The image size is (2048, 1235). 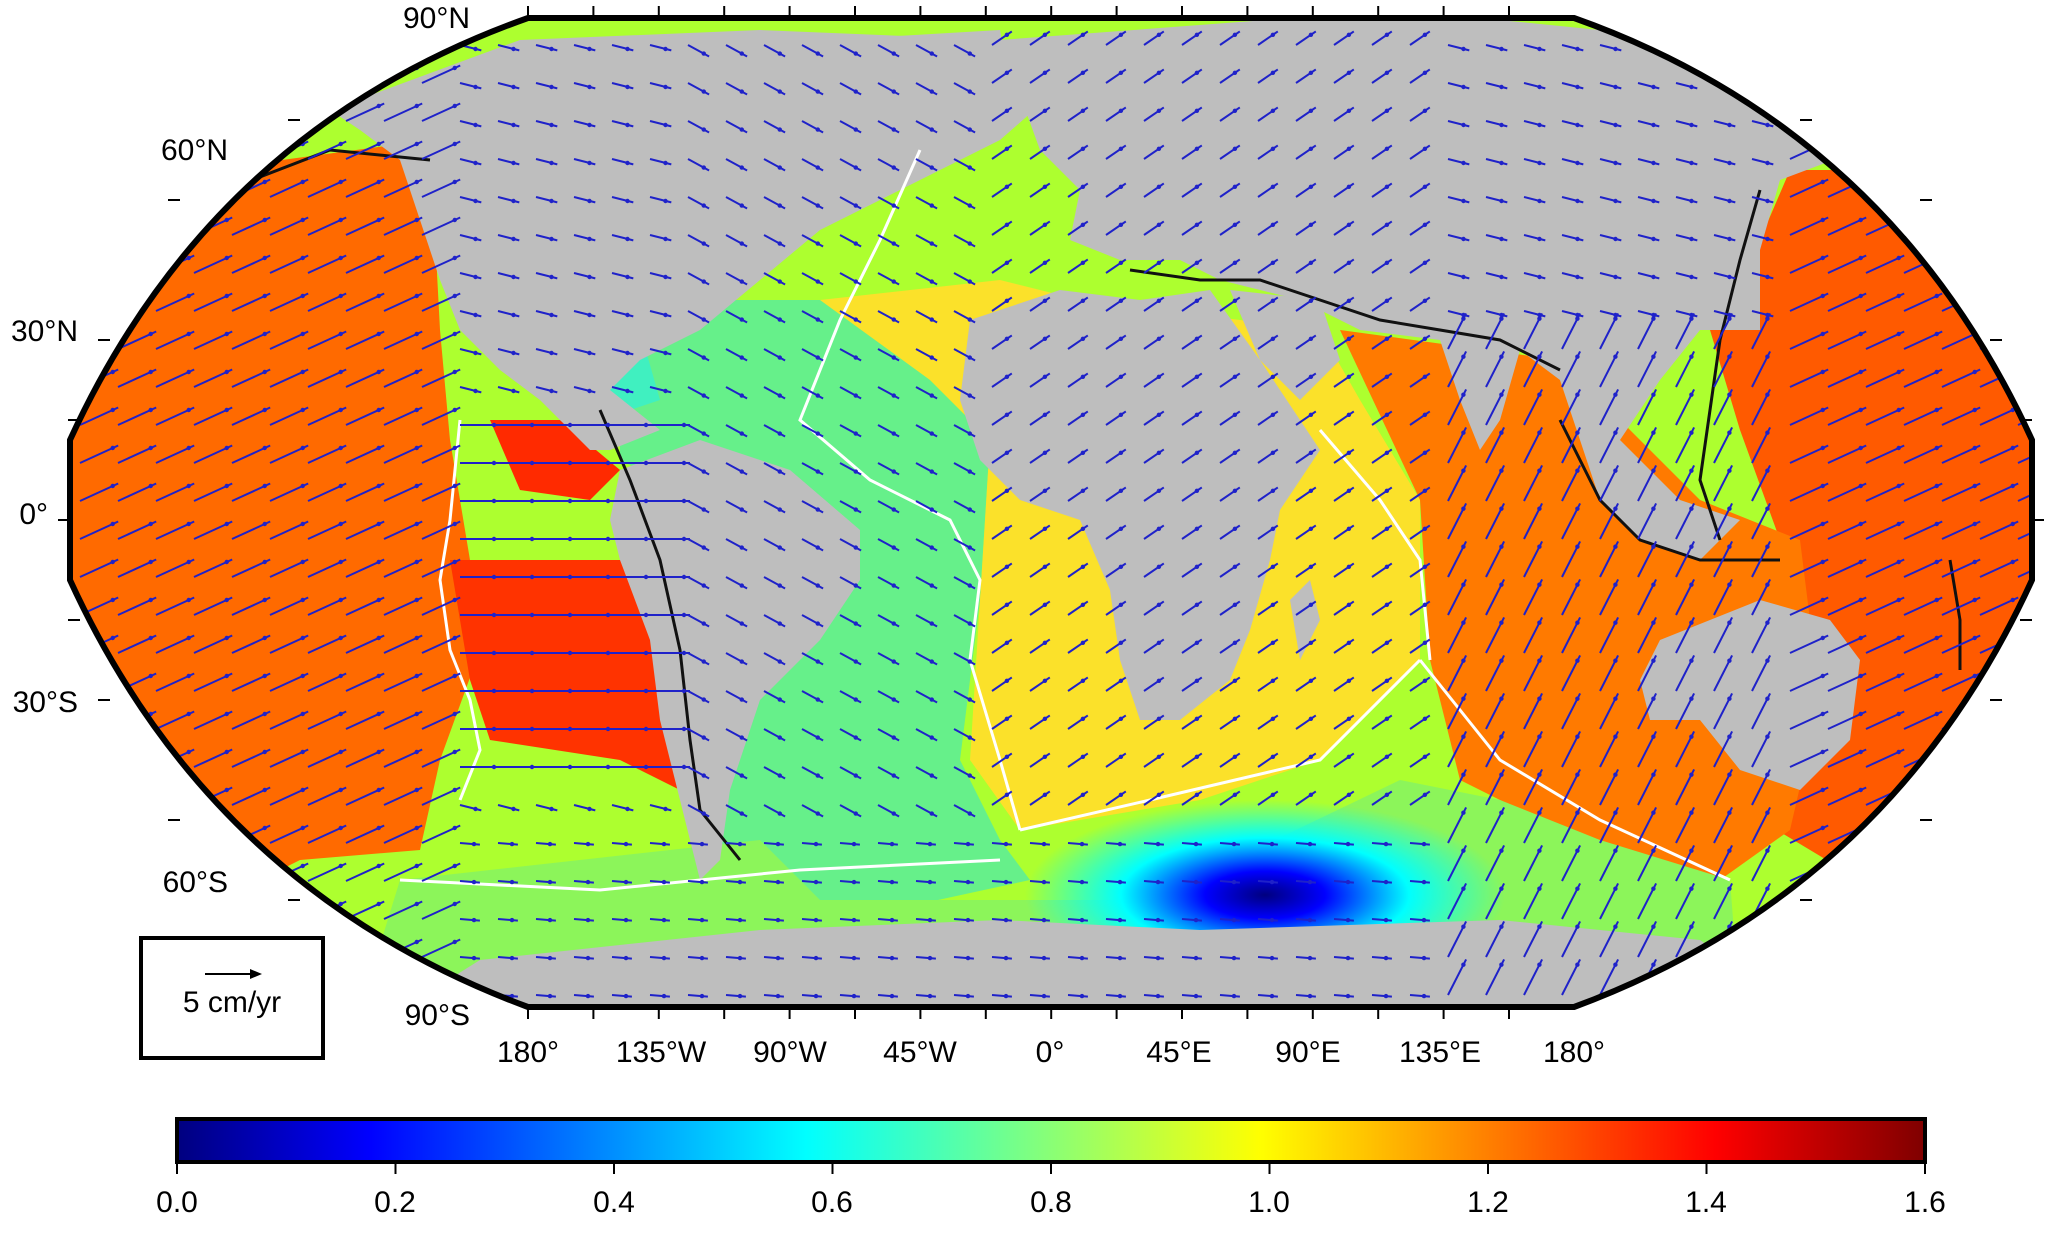 I want to click on lat-label-30n: 30°N, so click(x=44, y=331).